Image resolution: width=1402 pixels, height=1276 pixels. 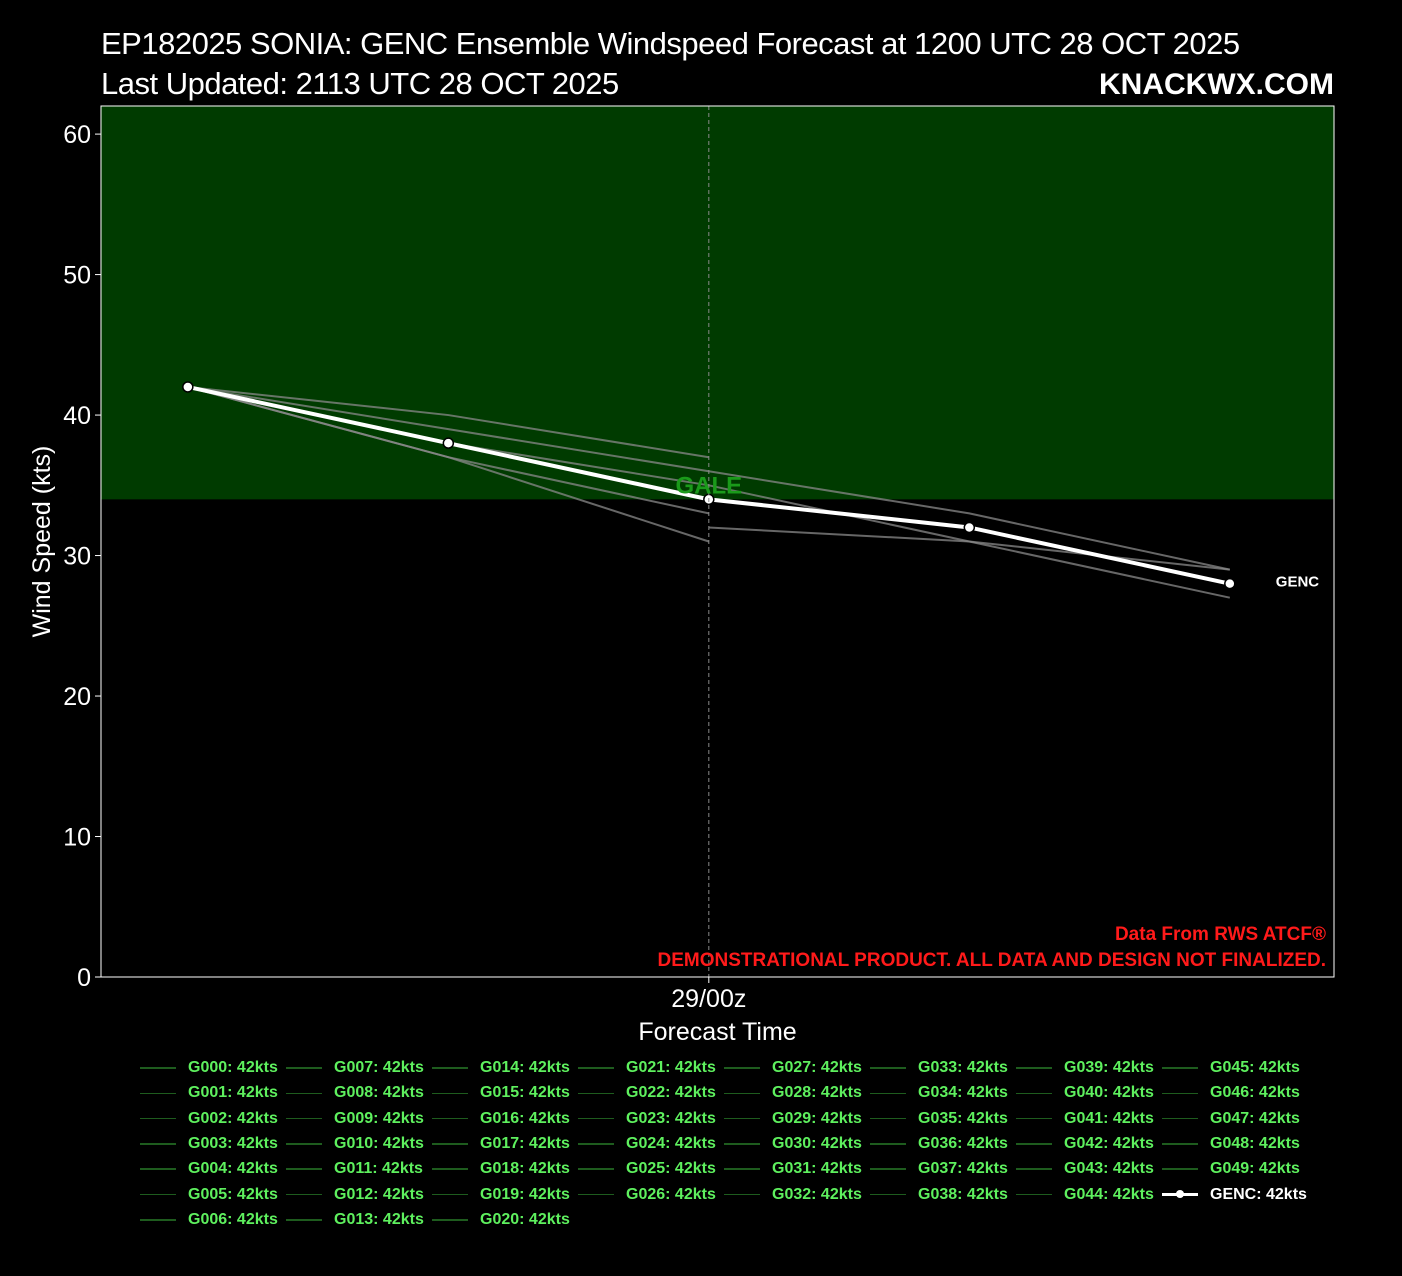 I want to click on legend-item: G045: 42kts, so click(x=1231, y=1068).